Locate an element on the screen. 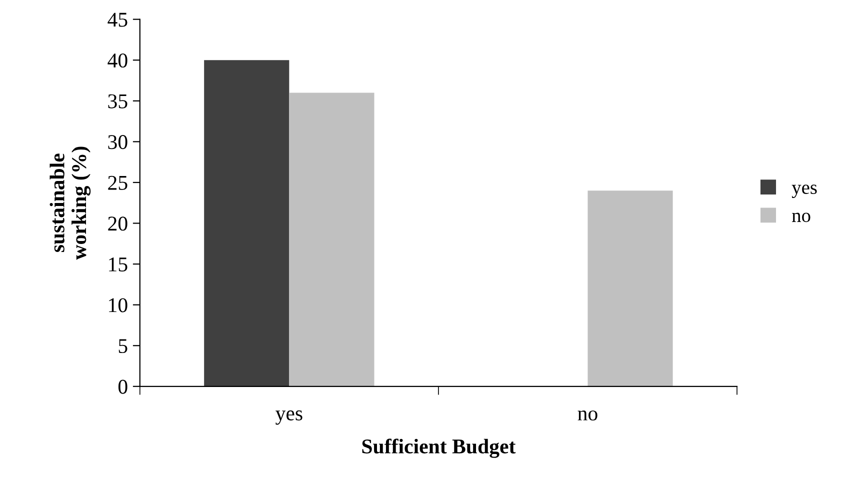 Image resolution: width=853 pixels, height=483 pixels. y-tick-label: 25 is located at coordinates (118, 183).